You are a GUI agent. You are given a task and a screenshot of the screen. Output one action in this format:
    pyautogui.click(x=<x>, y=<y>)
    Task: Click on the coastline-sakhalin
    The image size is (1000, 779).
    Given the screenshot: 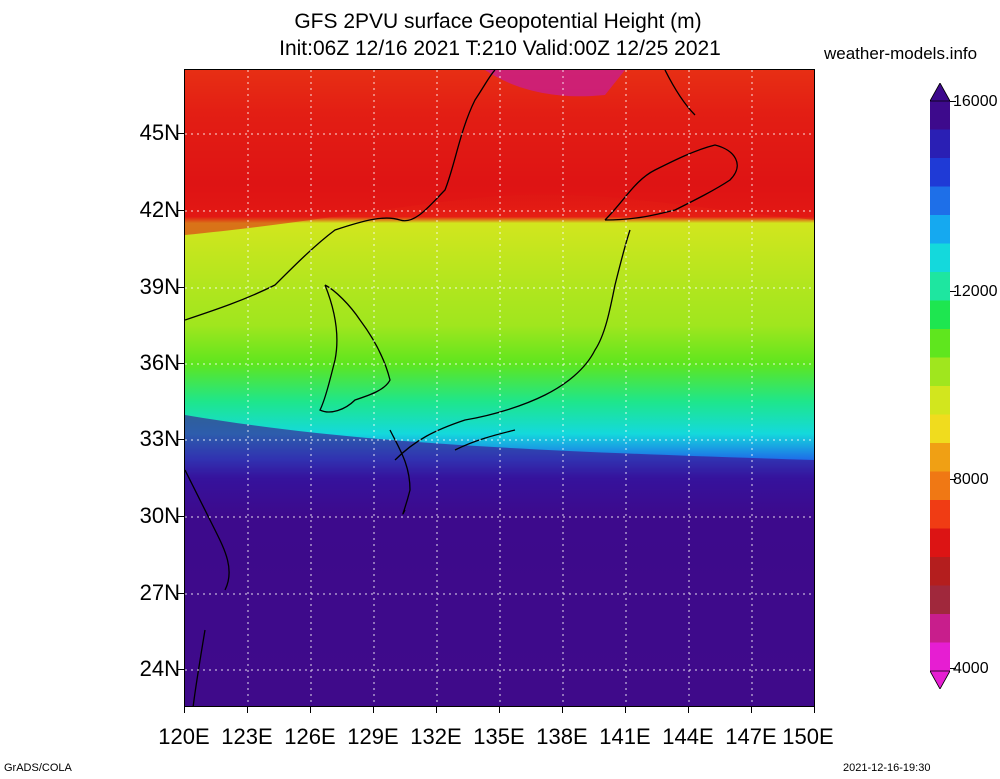 What is the action you would take?
    pyautogui.click(x=680, y=93)
    